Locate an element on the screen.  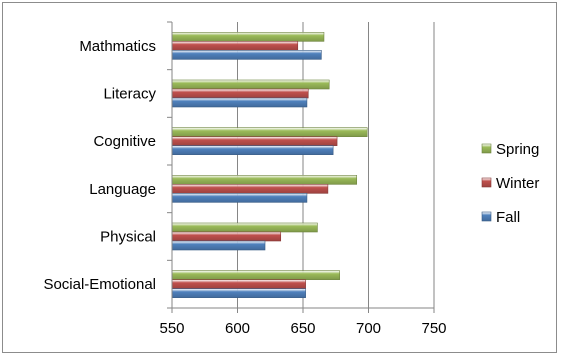
bar-social-emotional-fall is located at coordinates (238, 293).